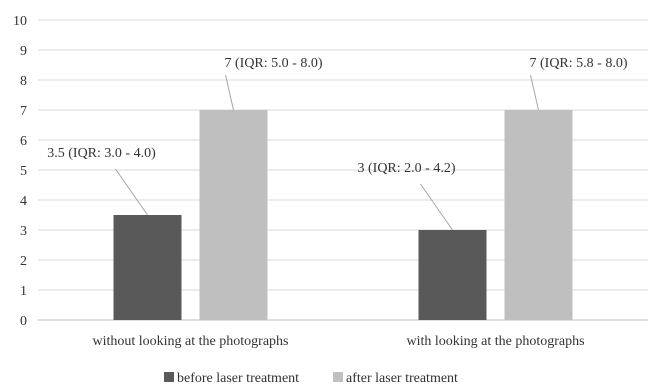 This screenshot has width=650, height=386. Describe the element at coordinates (23, 291) in the screenshot. I see `y-tick-label: 1` at that location.